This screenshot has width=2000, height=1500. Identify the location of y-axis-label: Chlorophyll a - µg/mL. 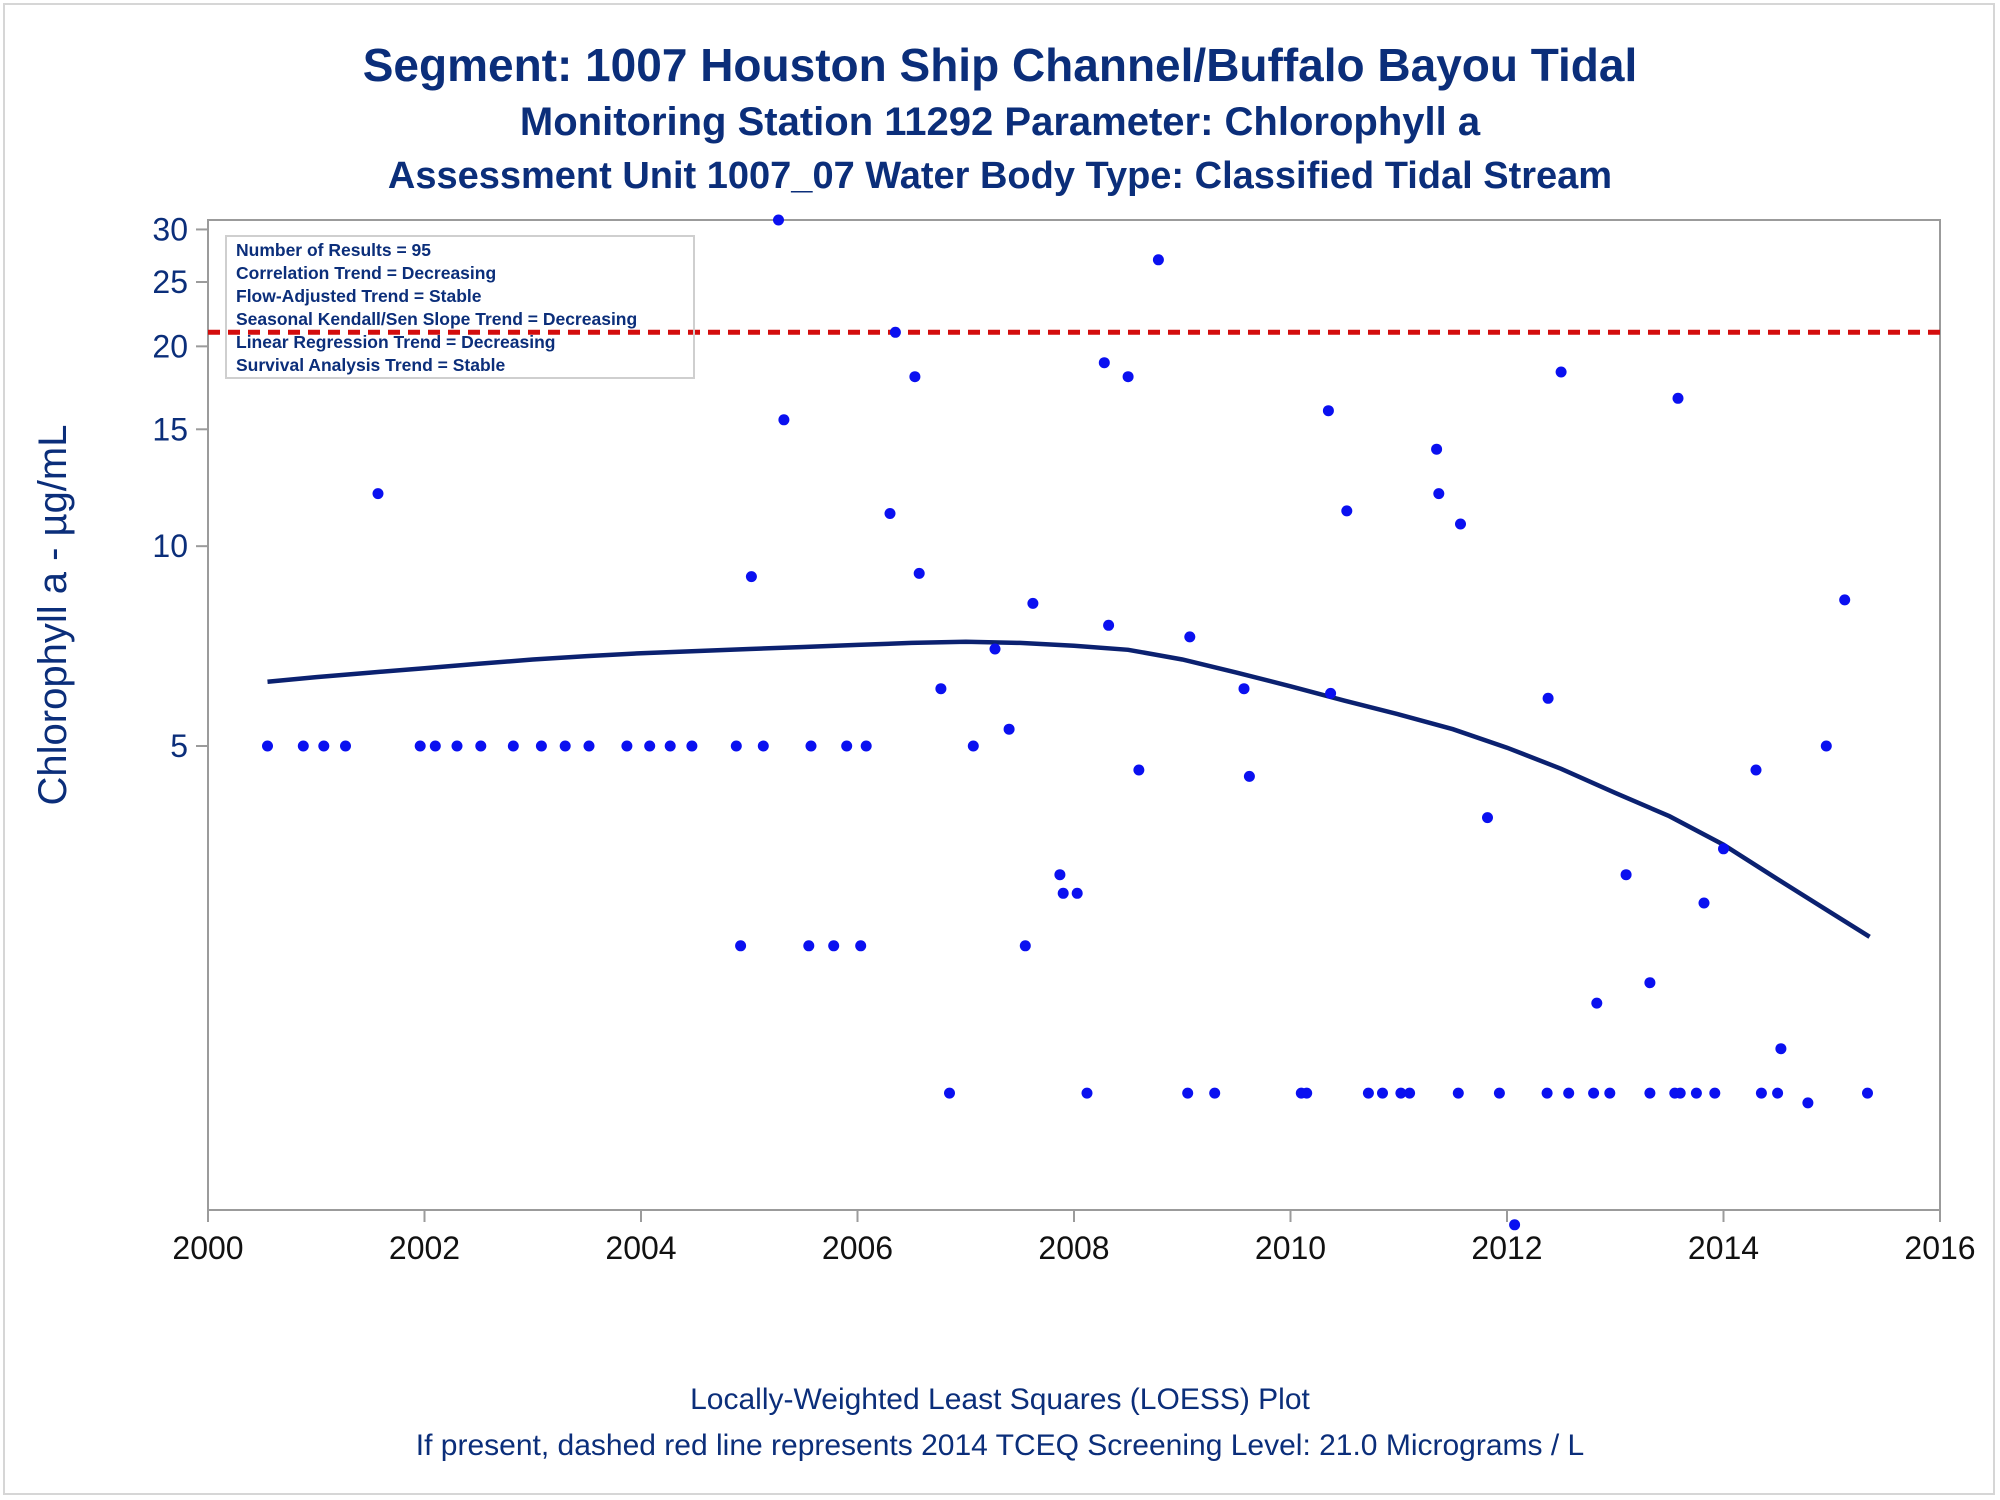
(53, 615).